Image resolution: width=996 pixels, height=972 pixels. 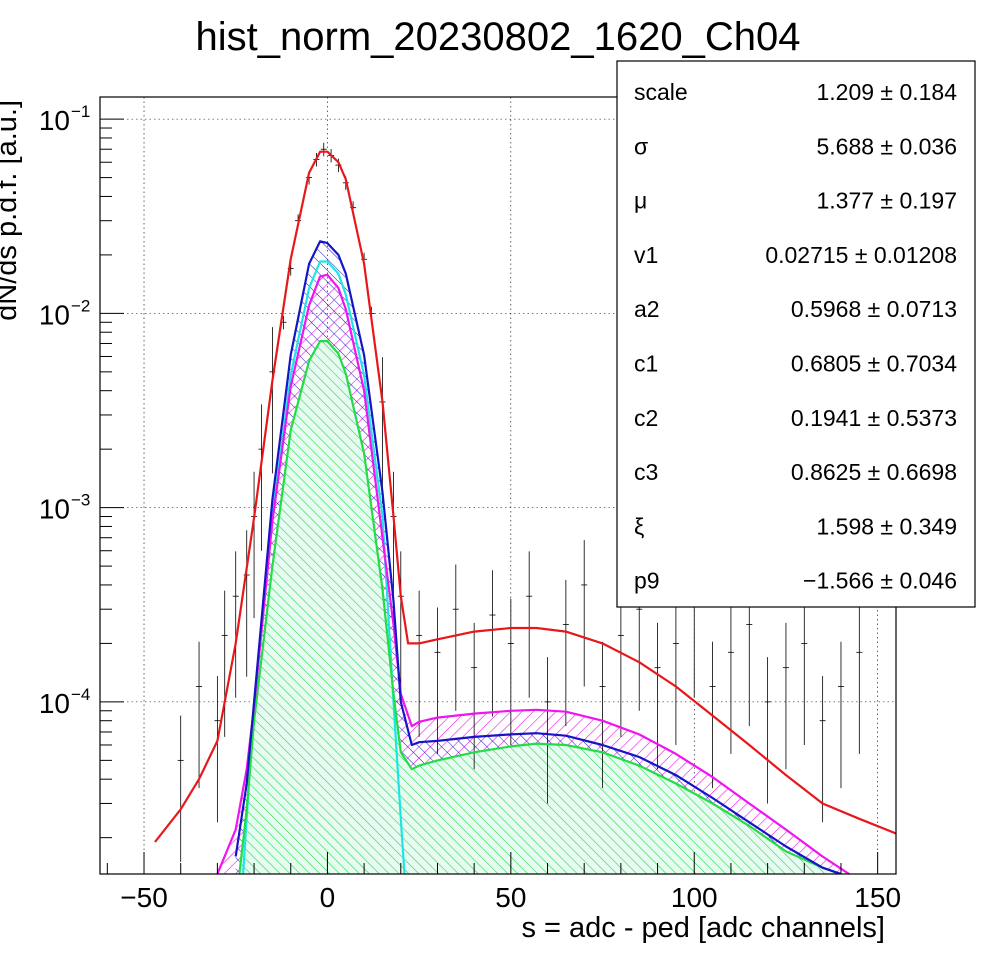 I want to click on y-axis: 10−410−310−210−1, so click(x=81, y=470).